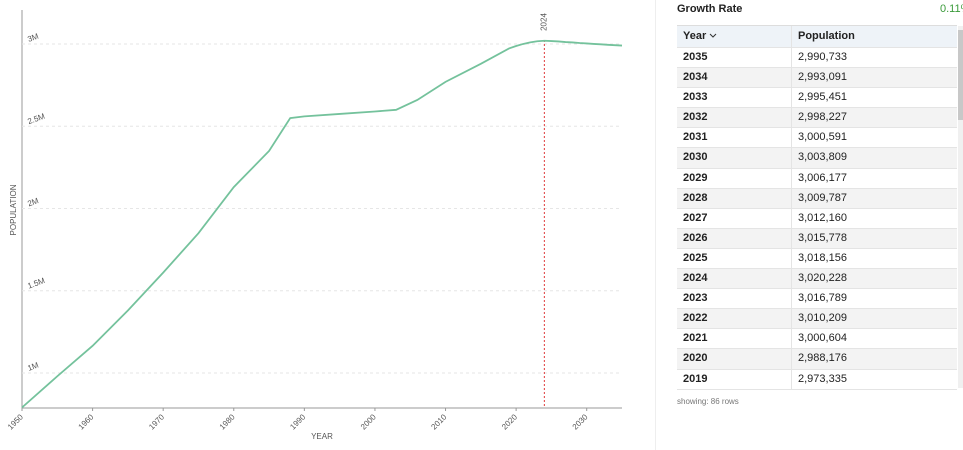 This screenshot has height=450, width=963. What do you see at coordinates (734, 158) in the screenshot?
I see `table-cell: 2030` at bounding box center [734, 158].